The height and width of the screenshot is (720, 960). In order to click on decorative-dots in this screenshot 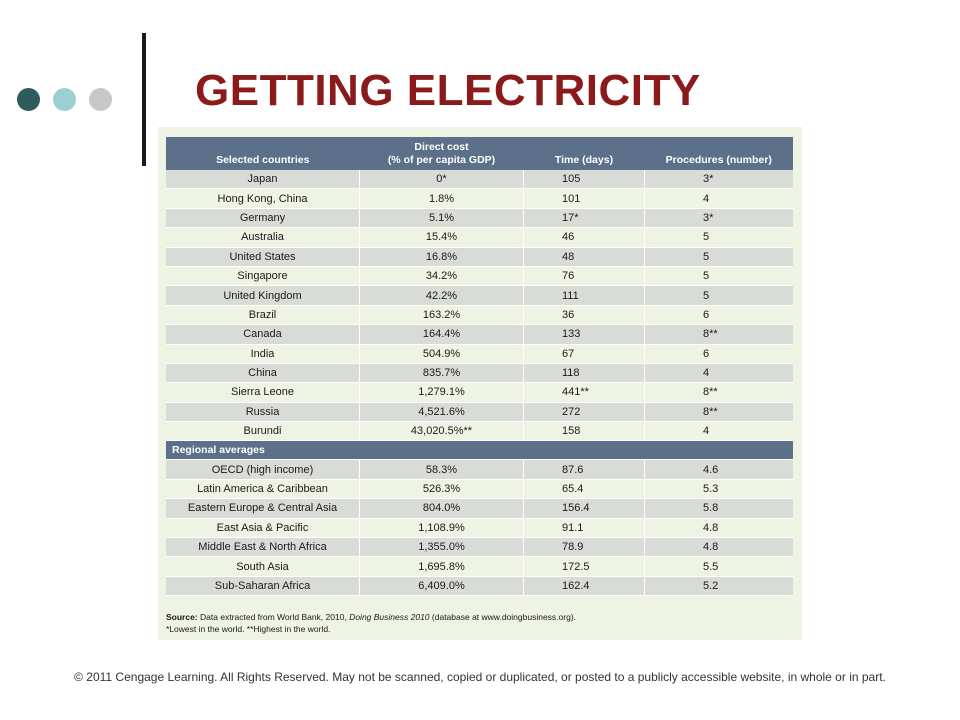, I will do `click(64, 99)`.